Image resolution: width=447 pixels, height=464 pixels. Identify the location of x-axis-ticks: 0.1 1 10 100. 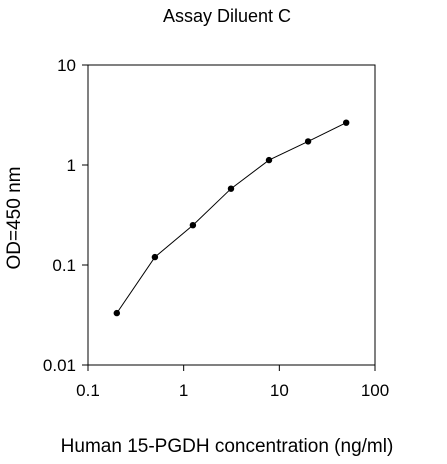
(232, 382).